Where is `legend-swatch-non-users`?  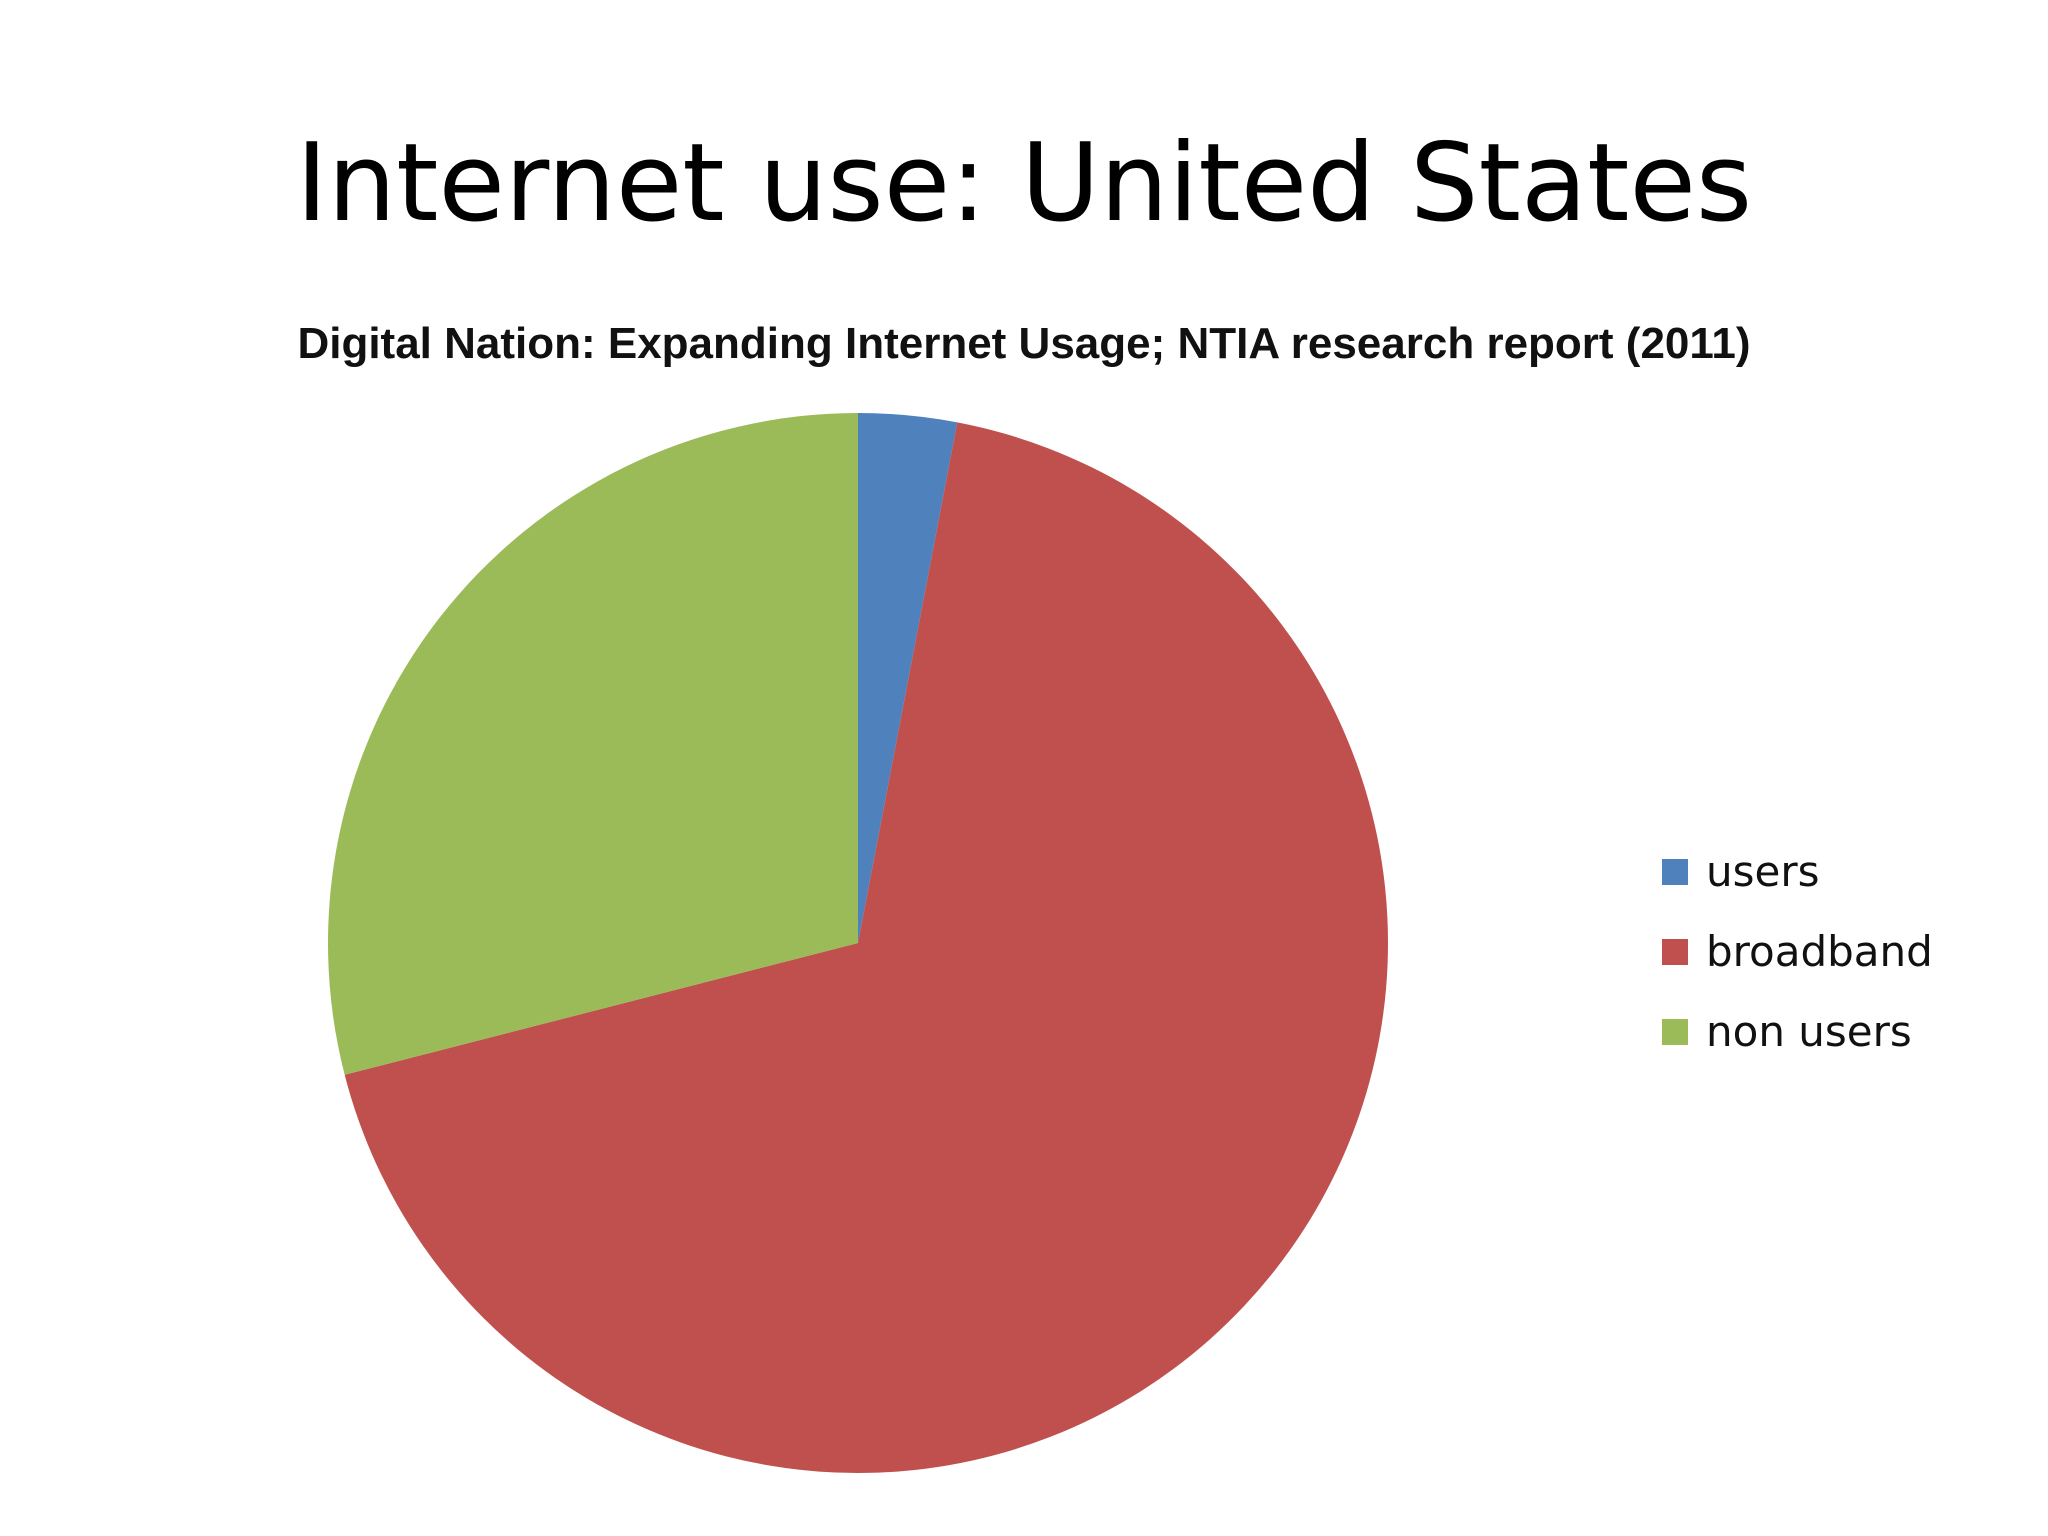 legend-swatch-non-users is located at coordinates (1675, 1032).